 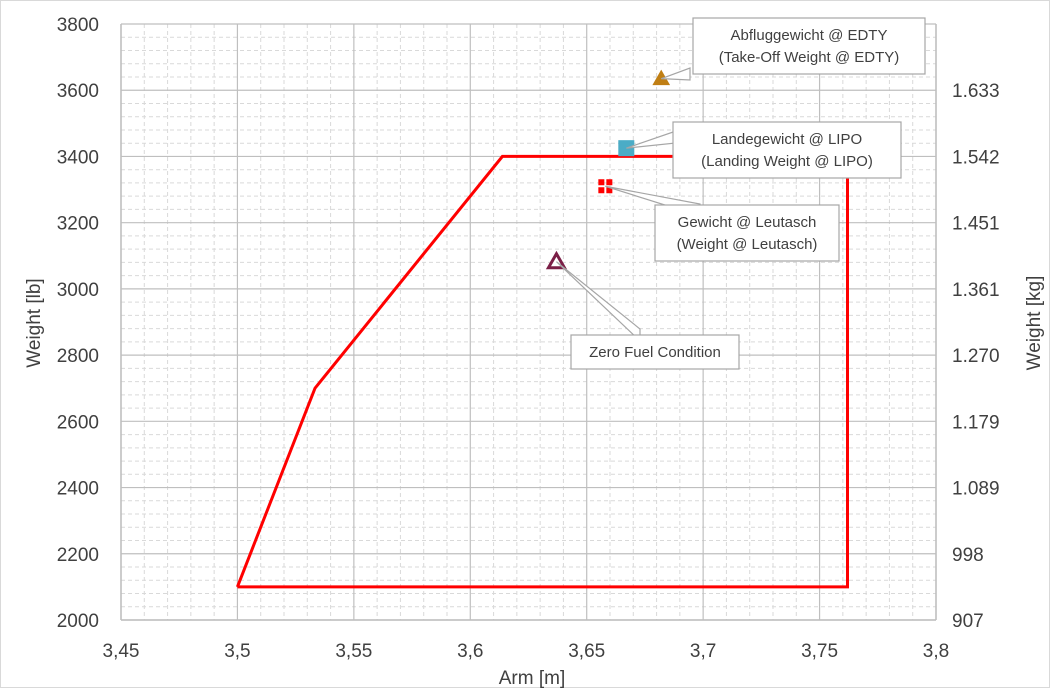 What do you see at coordinates (936, 651) in the screenshot?
I see `x-tick-label: 3,8` at bounding box center [936, 651].